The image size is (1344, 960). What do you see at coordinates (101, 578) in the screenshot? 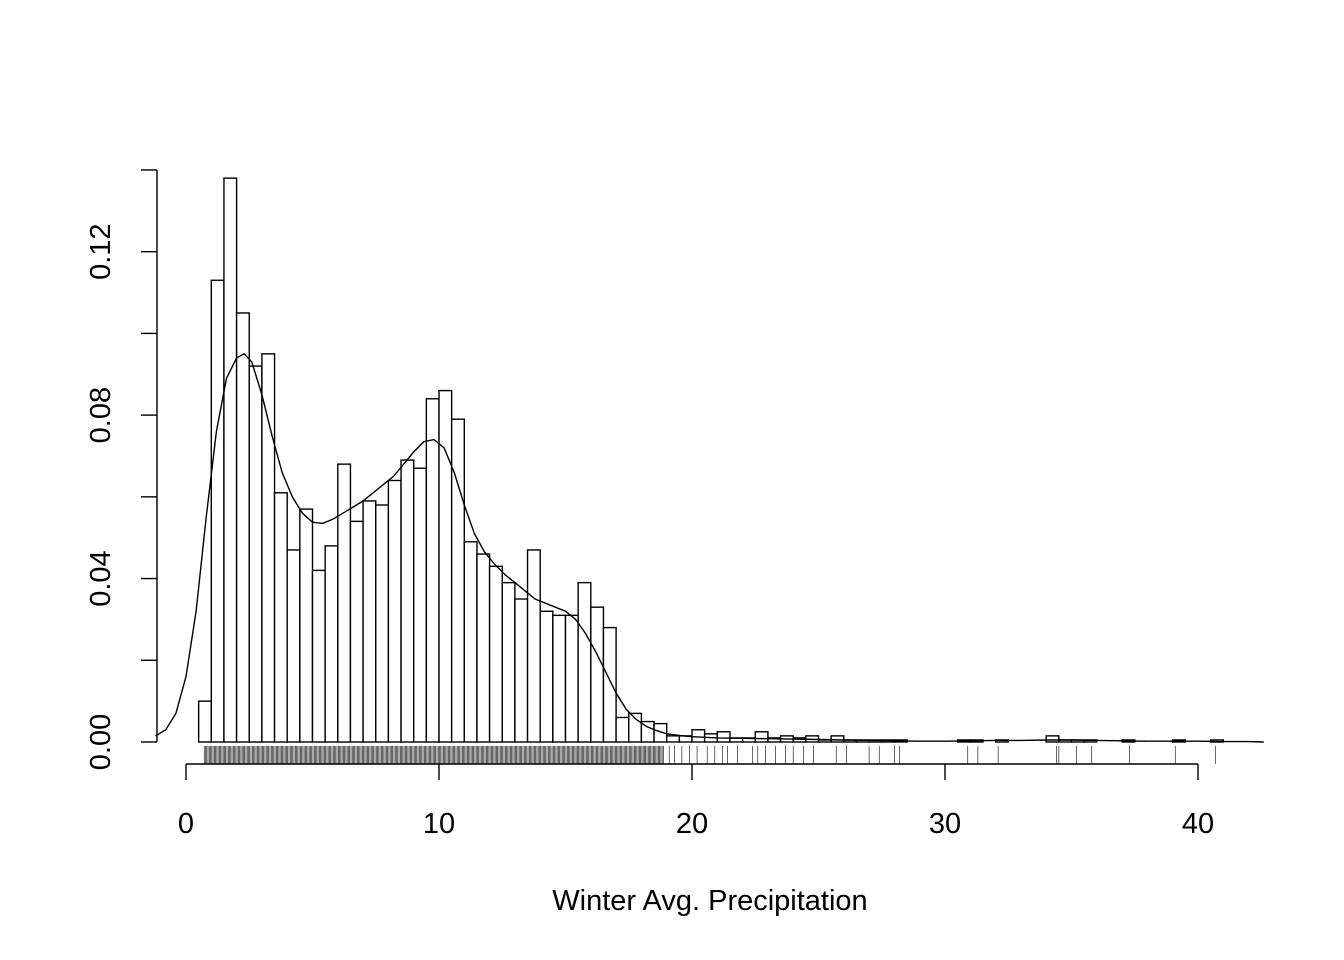
I see `y-tick-label: 0.04` at bounding box center [101, 578].